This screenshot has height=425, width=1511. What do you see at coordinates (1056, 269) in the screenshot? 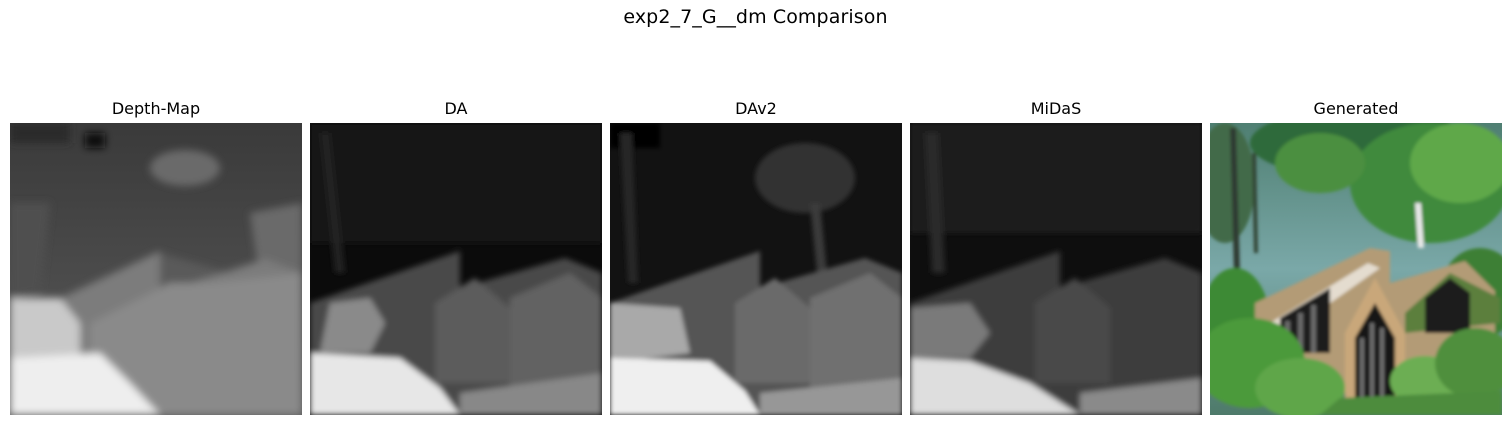
I see `midas-depth-image` at bounding box center [1056, 269].